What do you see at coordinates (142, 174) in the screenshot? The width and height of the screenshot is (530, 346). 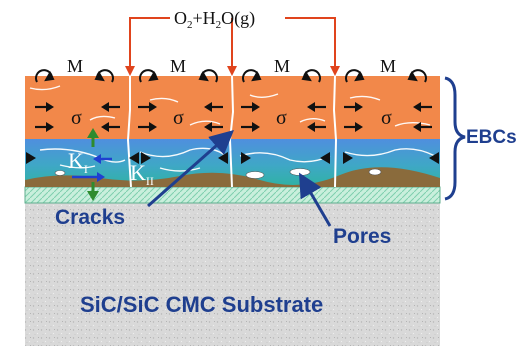 I see `k-label-2: KII` at bounding box center [142, 174].